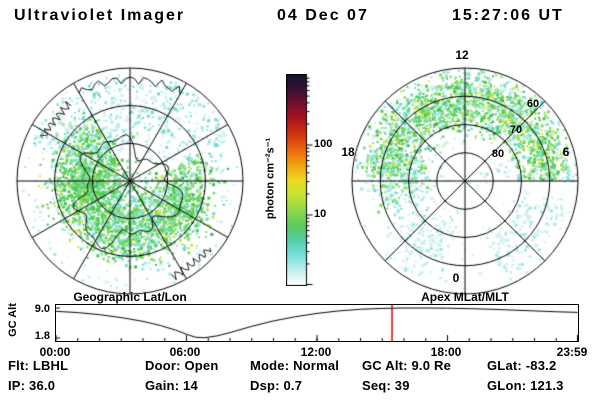 The width and height of the screenshot is (600, 400). What do you see at coordinates (42, 336) in the screenshot?
I see `strip-ymin: 1.8` at bounding box center [42, 336].